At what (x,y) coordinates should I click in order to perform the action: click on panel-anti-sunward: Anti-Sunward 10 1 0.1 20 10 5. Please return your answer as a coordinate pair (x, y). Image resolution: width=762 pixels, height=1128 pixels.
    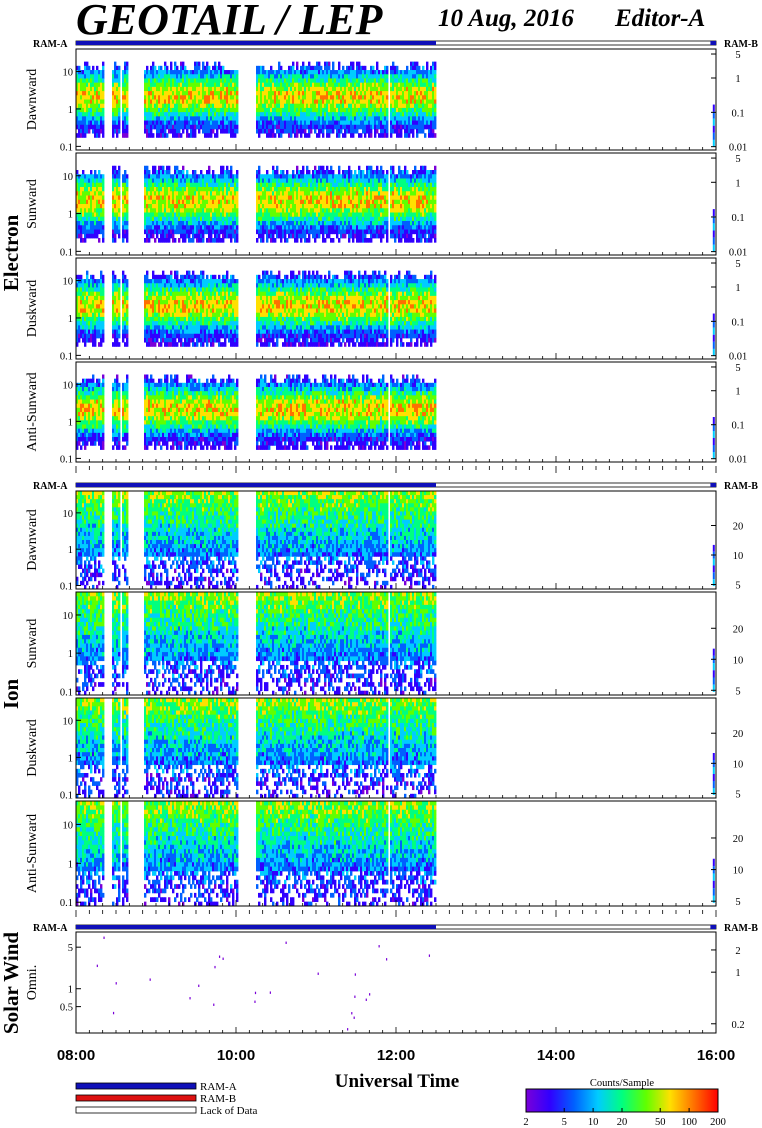
    Looking at the image, I should click on (384, 854).